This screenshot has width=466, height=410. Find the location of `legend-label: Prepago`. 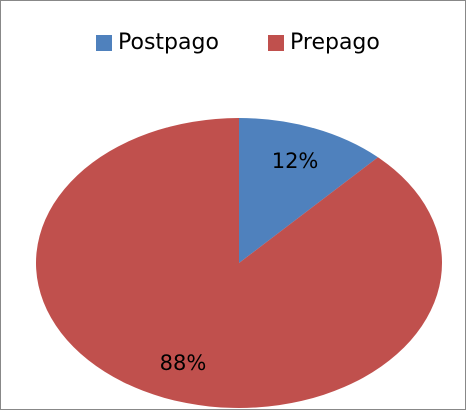

legend-label: Prepago is located at coordinates (335, 42).